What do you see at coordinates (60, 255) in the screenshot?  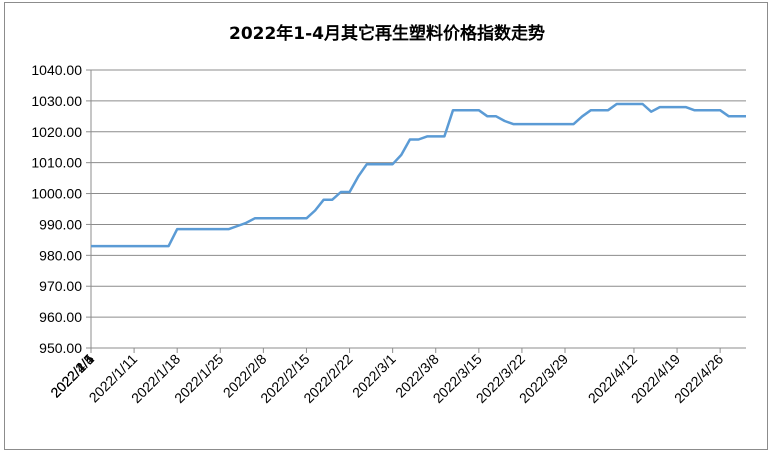 I see `y-tick-label: 980.00` at bounding box center [60, 255].